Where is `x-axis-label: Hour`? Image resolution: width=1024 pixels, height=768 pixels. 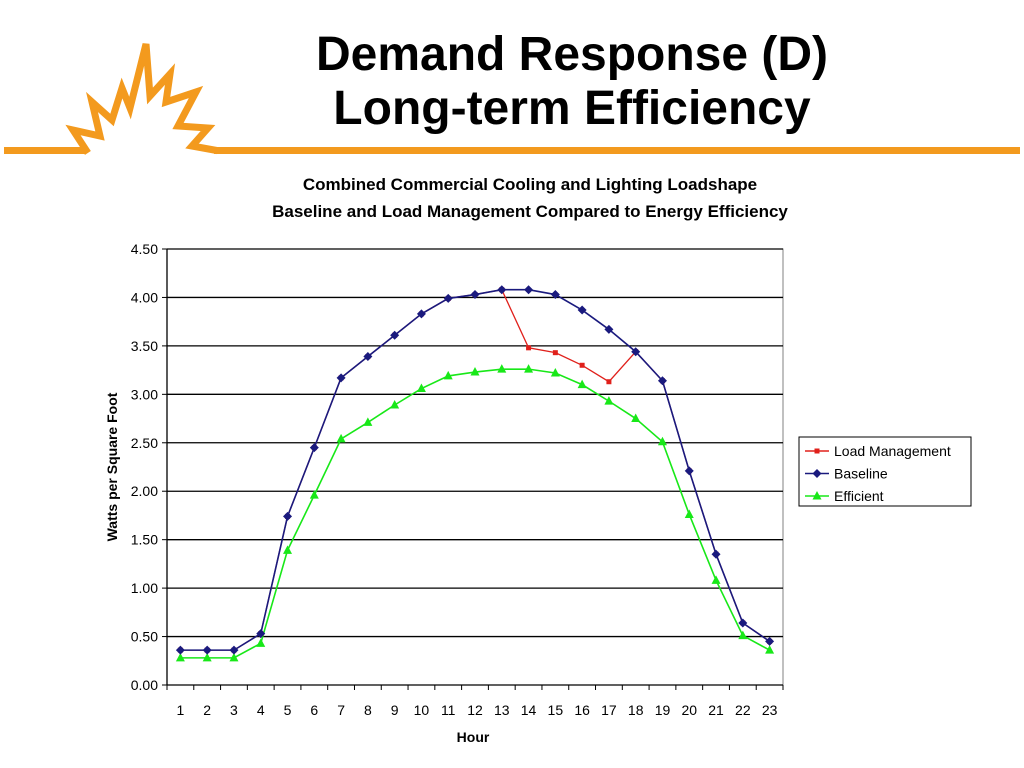
x-axis-label: Hour is located at coordinates (473, 737).